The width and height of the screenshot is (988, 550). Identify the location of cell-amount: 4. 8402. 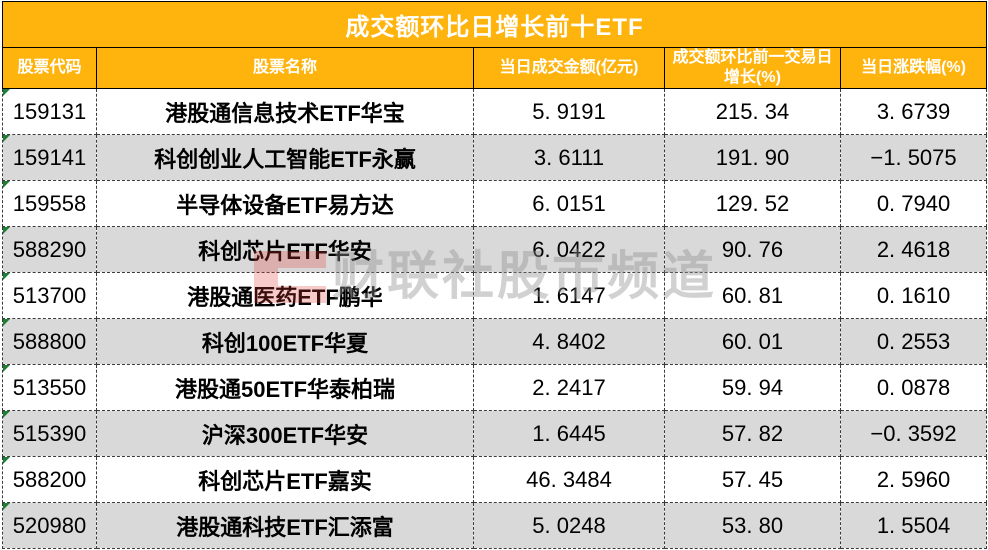
(569, 341).